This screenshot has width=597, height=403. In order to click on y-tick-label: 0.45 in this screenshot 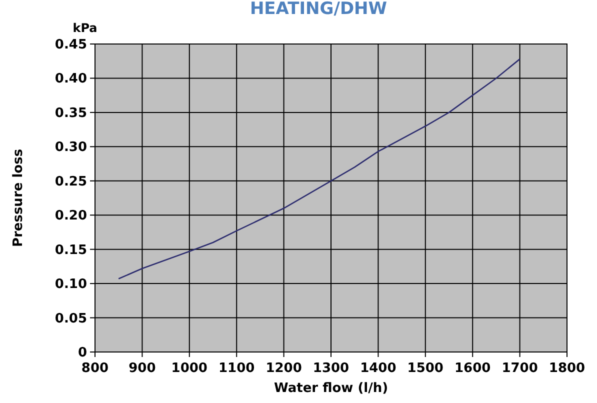, I will do `click(70, 45)`.